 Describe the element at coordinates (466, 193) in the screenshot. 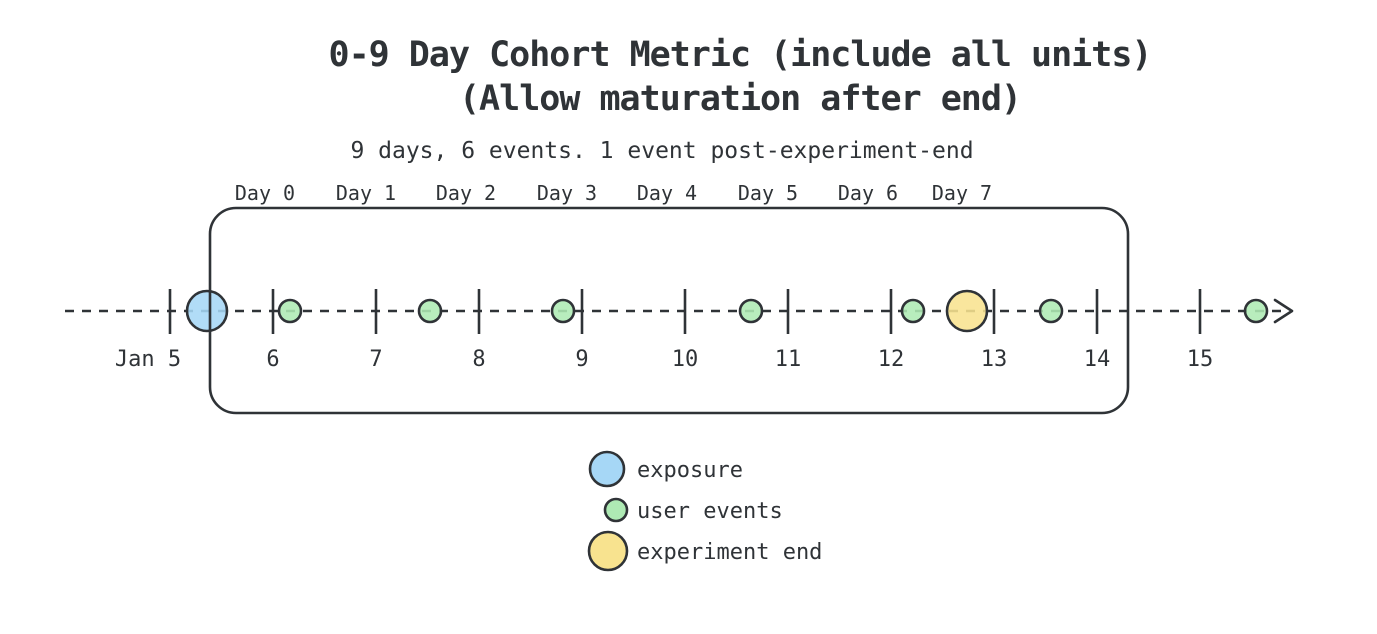

I see `day-label: Day 2` at that location.